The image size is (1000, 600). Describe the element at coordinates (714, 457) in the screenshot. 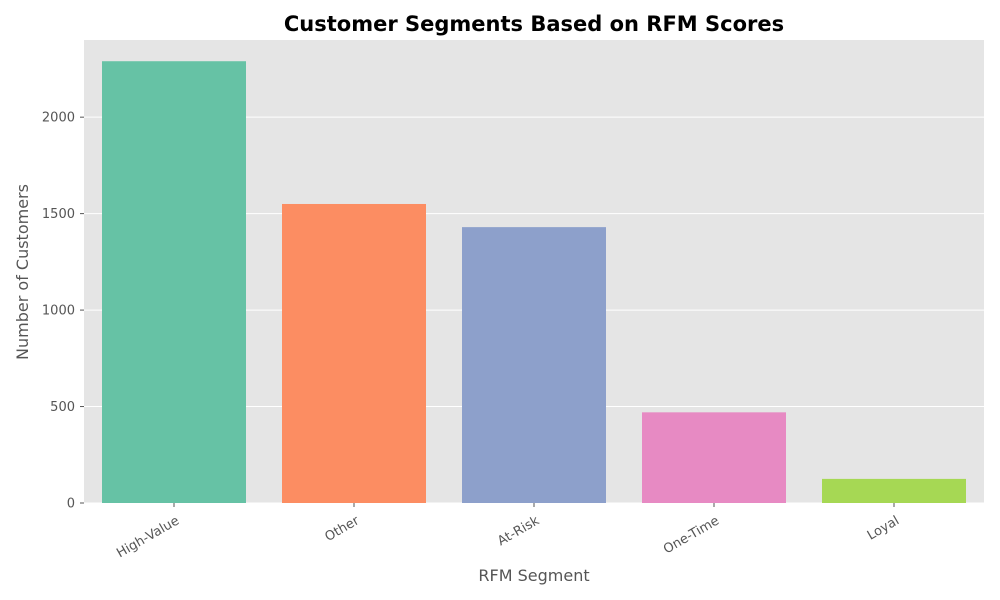

I see `bar-one-time` at that location.